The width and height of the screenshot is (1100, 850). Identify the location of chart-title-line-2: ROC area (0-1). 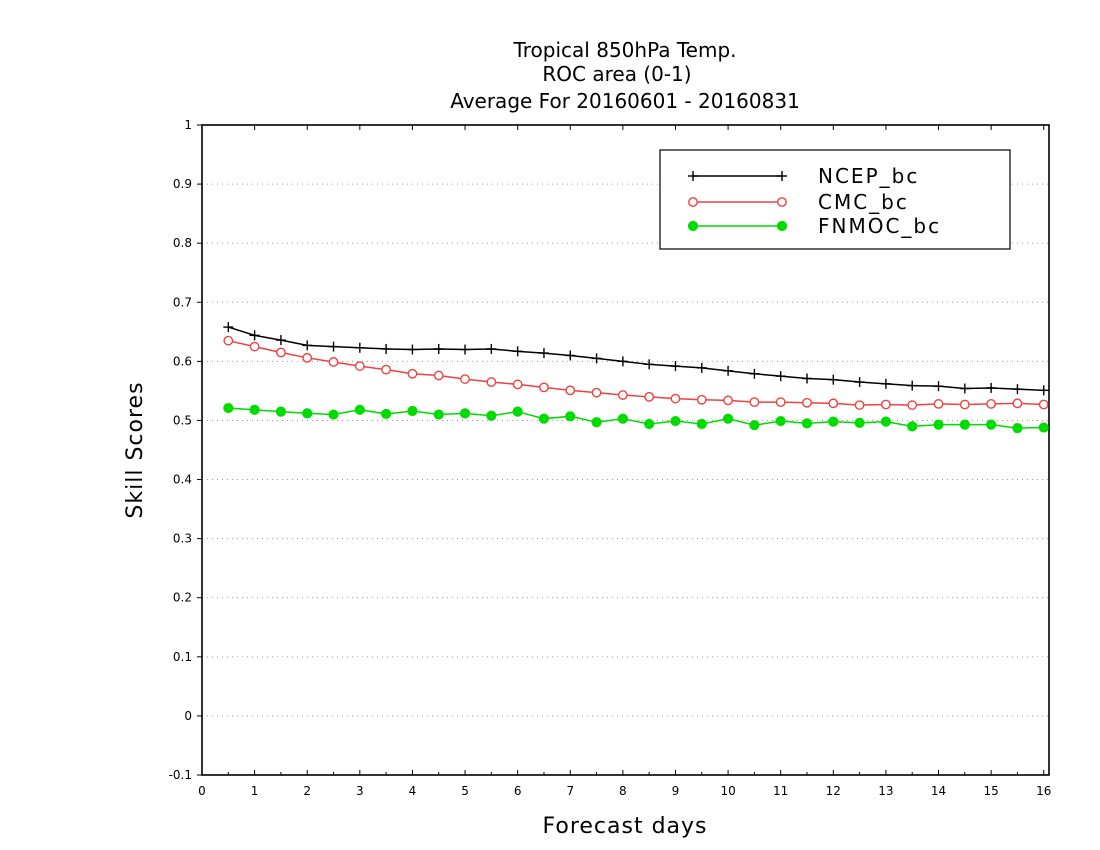
(616, 74).